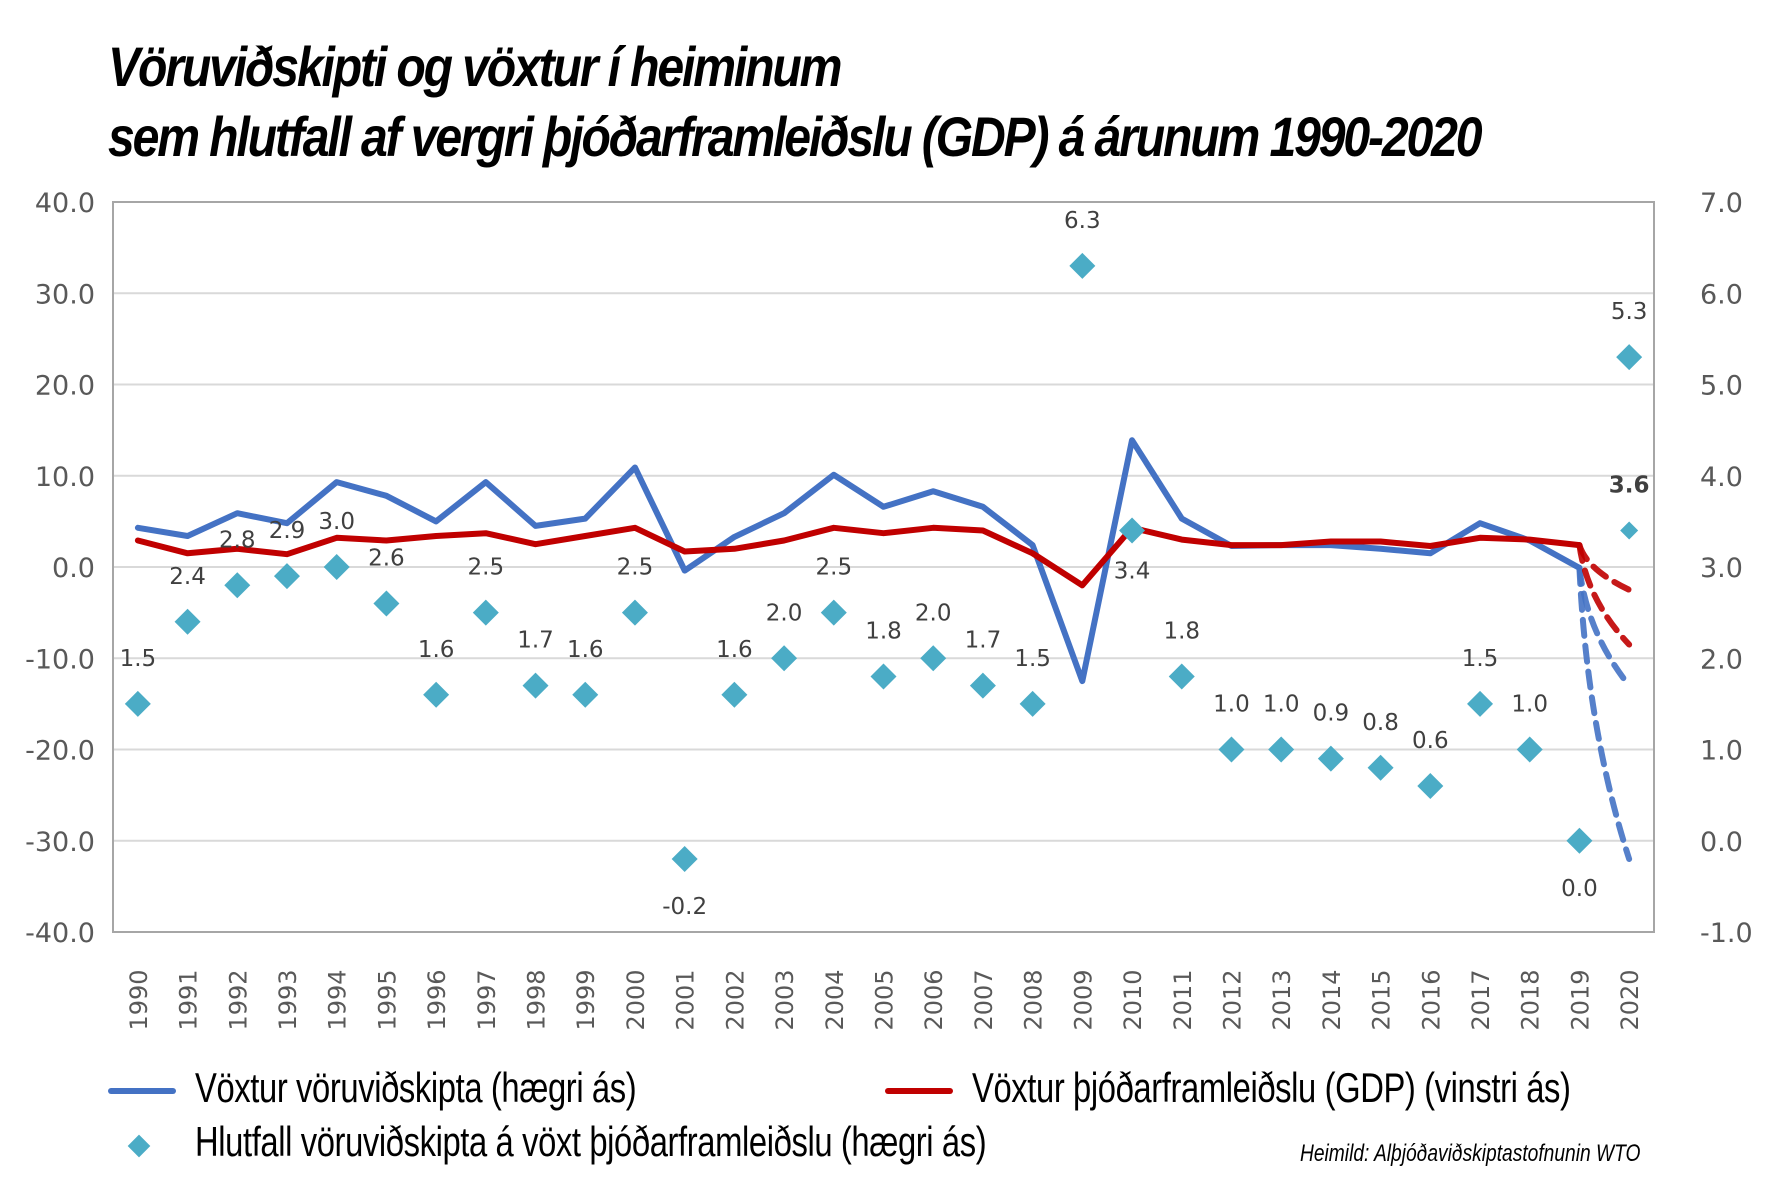 Image resolution: width=1772 pixels, height=1190 pixels. I want to click on data-label: 6.3, so click(1082, 221).